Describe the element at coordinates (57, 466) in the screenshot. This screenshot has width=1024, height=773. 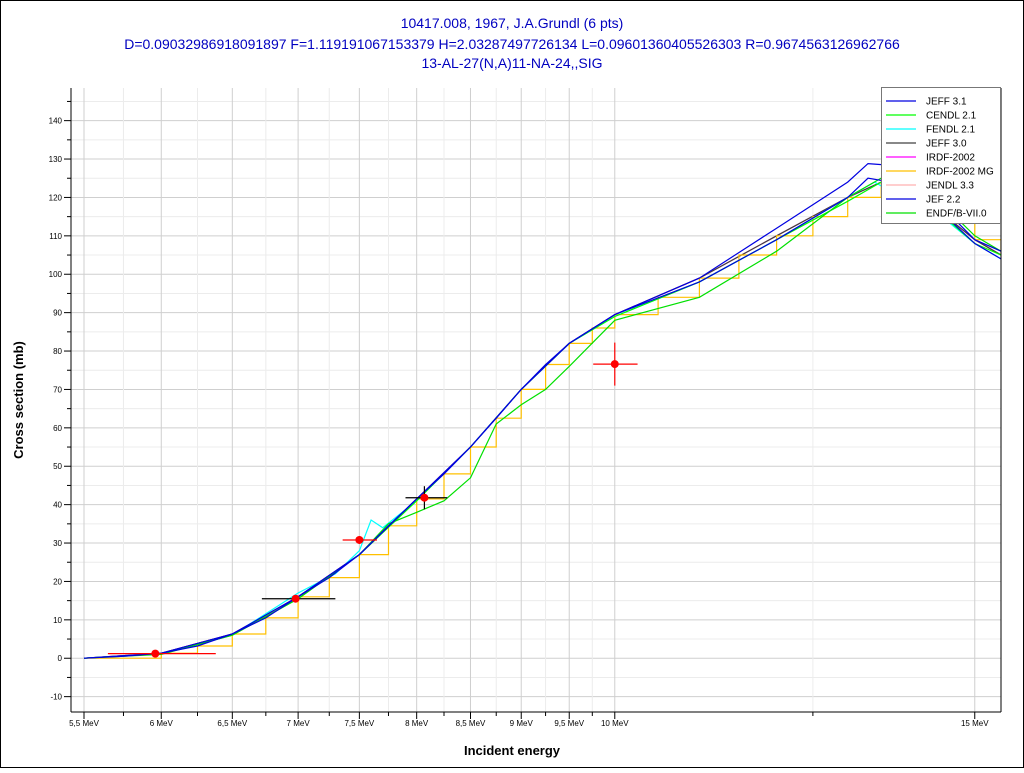
I see `y-tick-label: 50` at that location.